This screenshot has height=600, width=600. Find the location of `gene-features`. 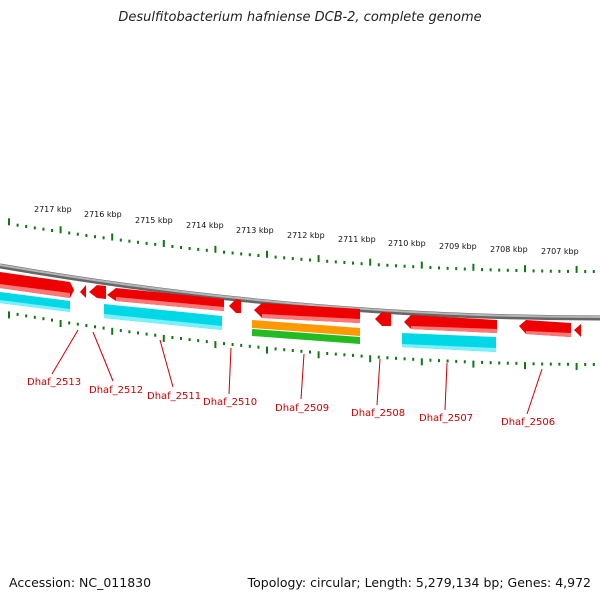

gene-features is located at coordinates (290, 312).